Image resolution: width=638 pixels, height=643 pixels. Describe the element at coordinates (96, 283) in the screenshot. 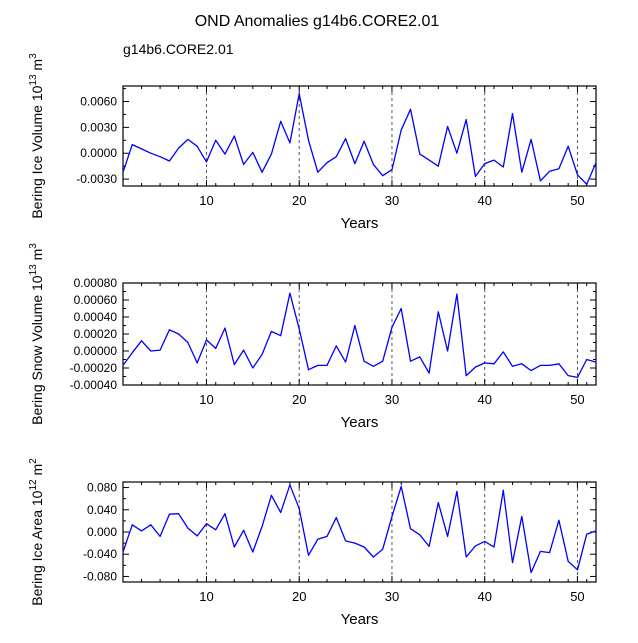

I see `y-tick-label: 0.00080` at that location.